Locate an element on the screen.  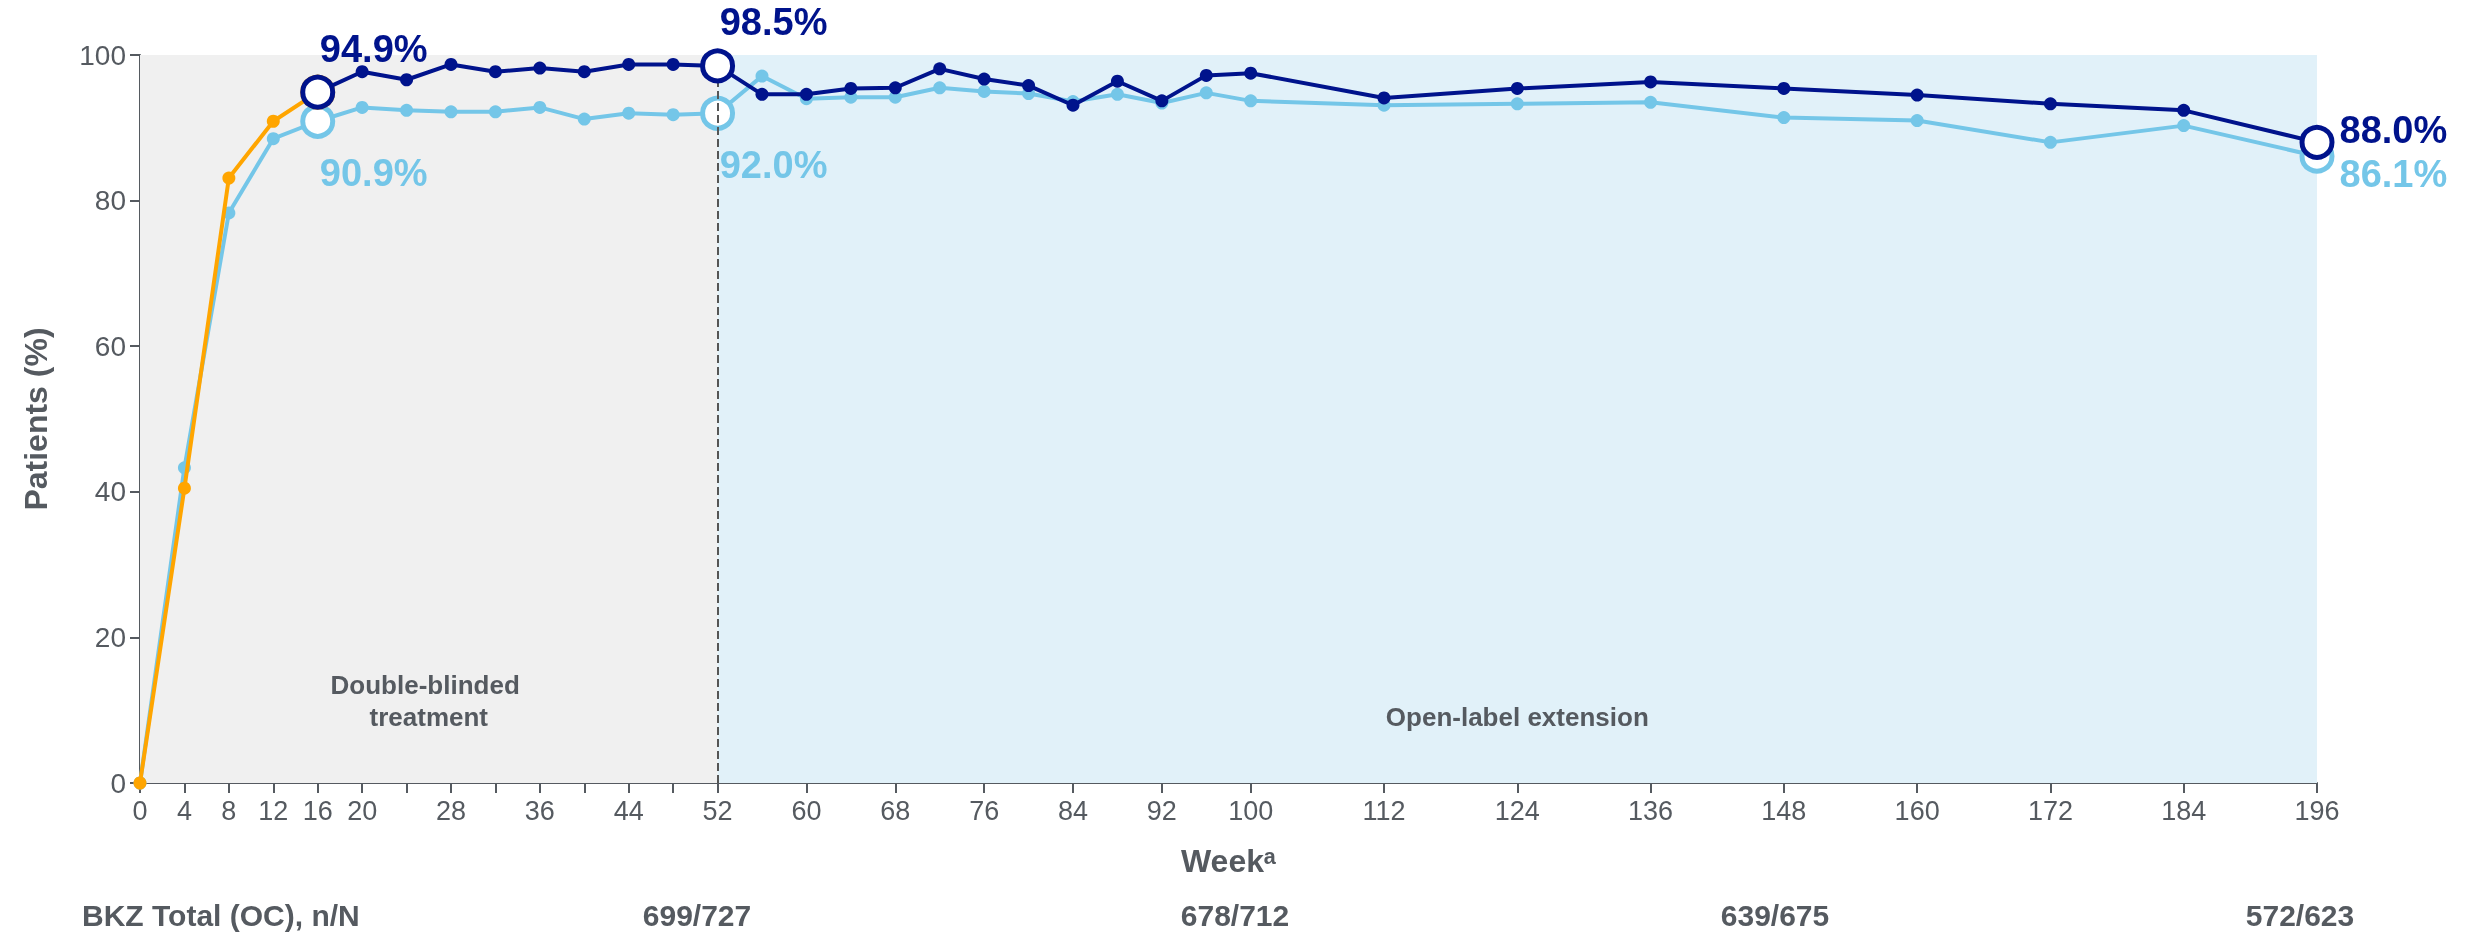
x-tick-label: 16 is located at coordinates (317, 810).